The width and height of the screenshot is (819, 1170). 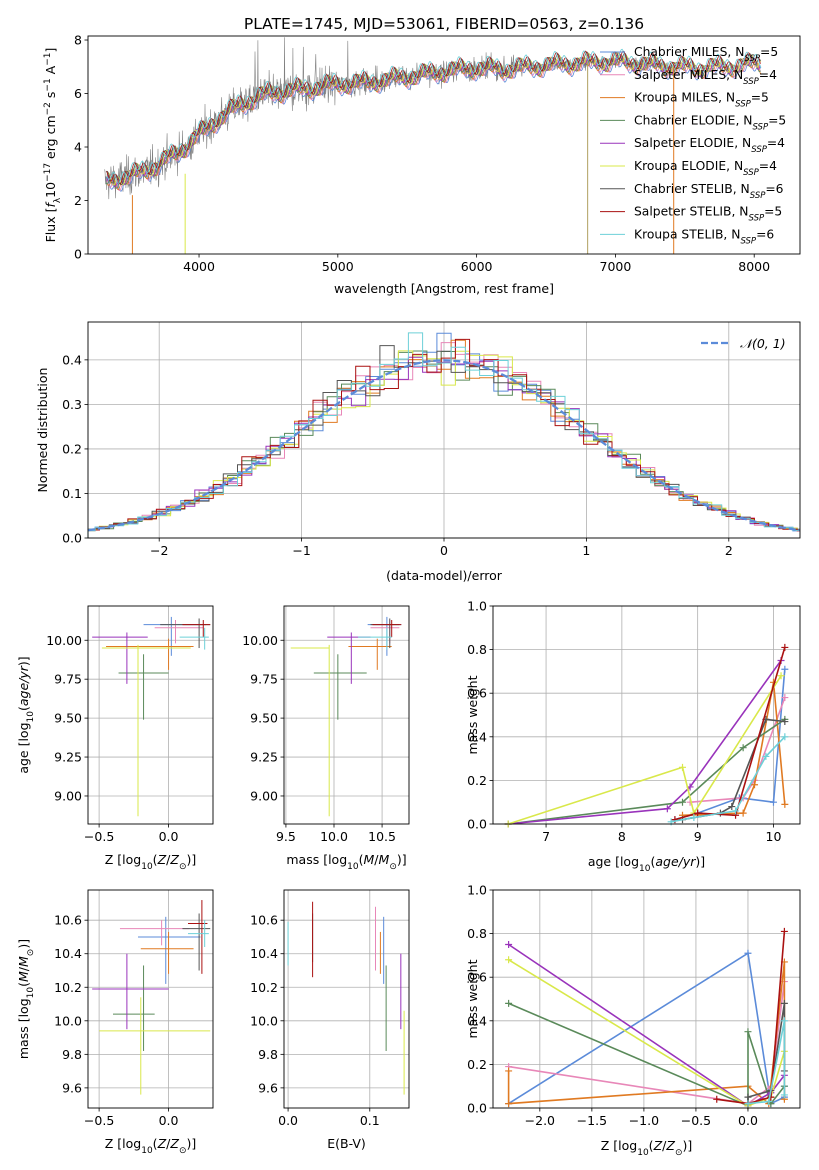 I want to click on x-tick-label: 5000, so click(x=338, y=266).